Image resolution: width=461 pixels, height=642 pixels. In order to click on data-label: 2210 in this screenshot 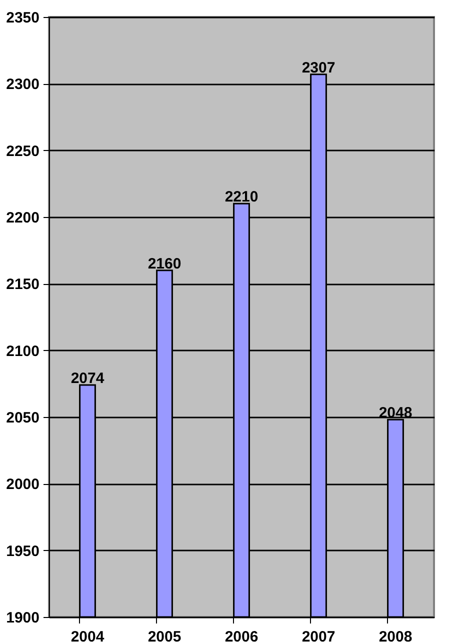, I will do `click(241, 197)`.